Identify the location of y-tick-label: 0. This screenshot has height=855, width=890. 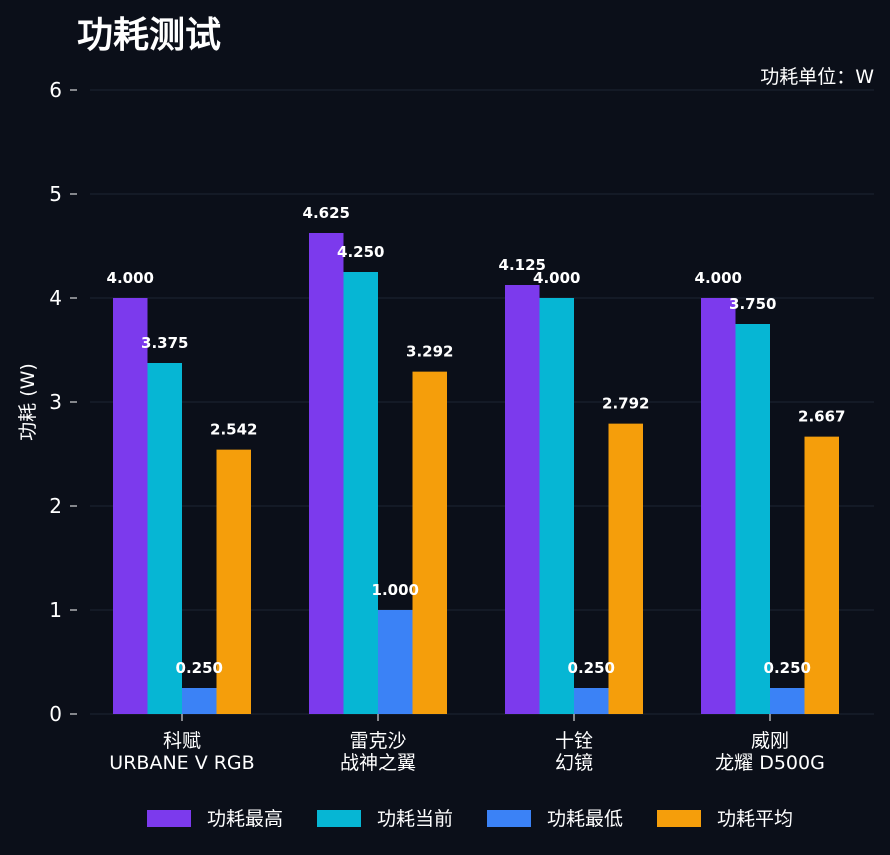
(55, 714).